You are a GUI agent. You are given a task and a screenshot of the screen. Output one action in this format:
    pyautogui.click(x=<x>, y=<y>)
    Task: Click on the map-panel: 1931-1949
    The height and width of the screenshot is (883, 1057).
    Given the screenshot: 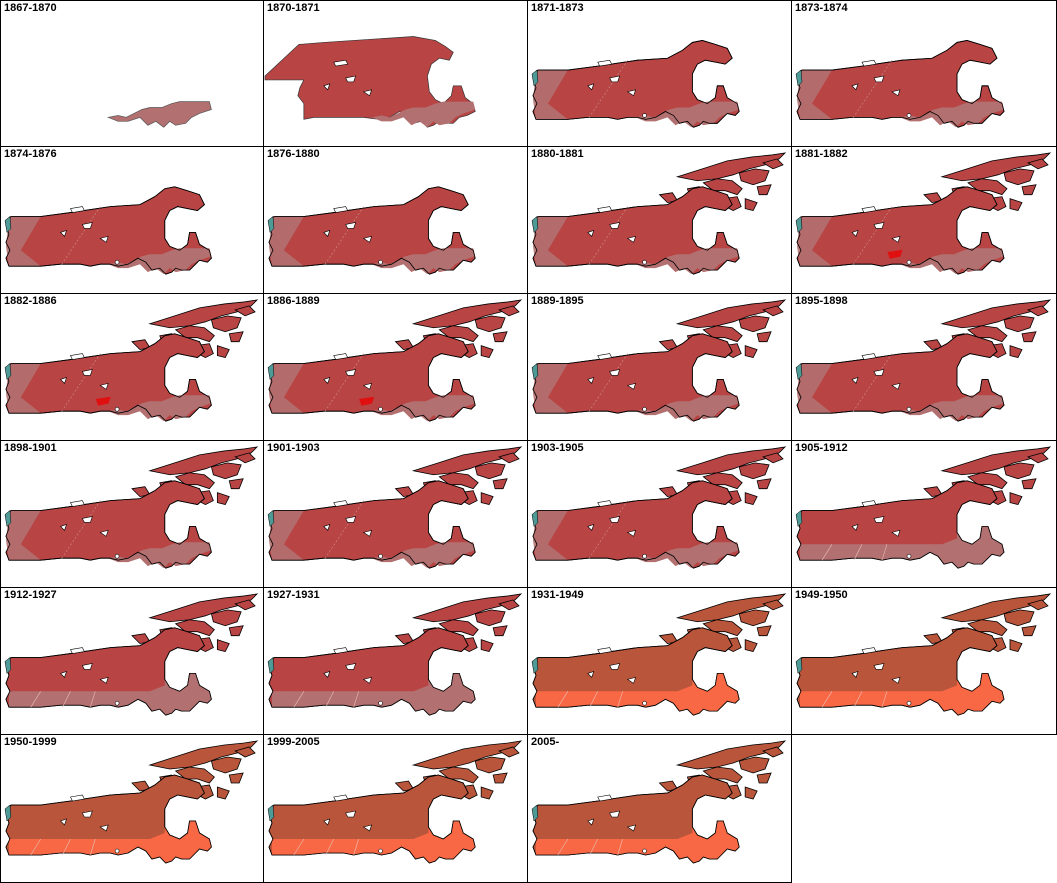 What is the action you would take?
    pyautogui.click(x=660, y=661)
    